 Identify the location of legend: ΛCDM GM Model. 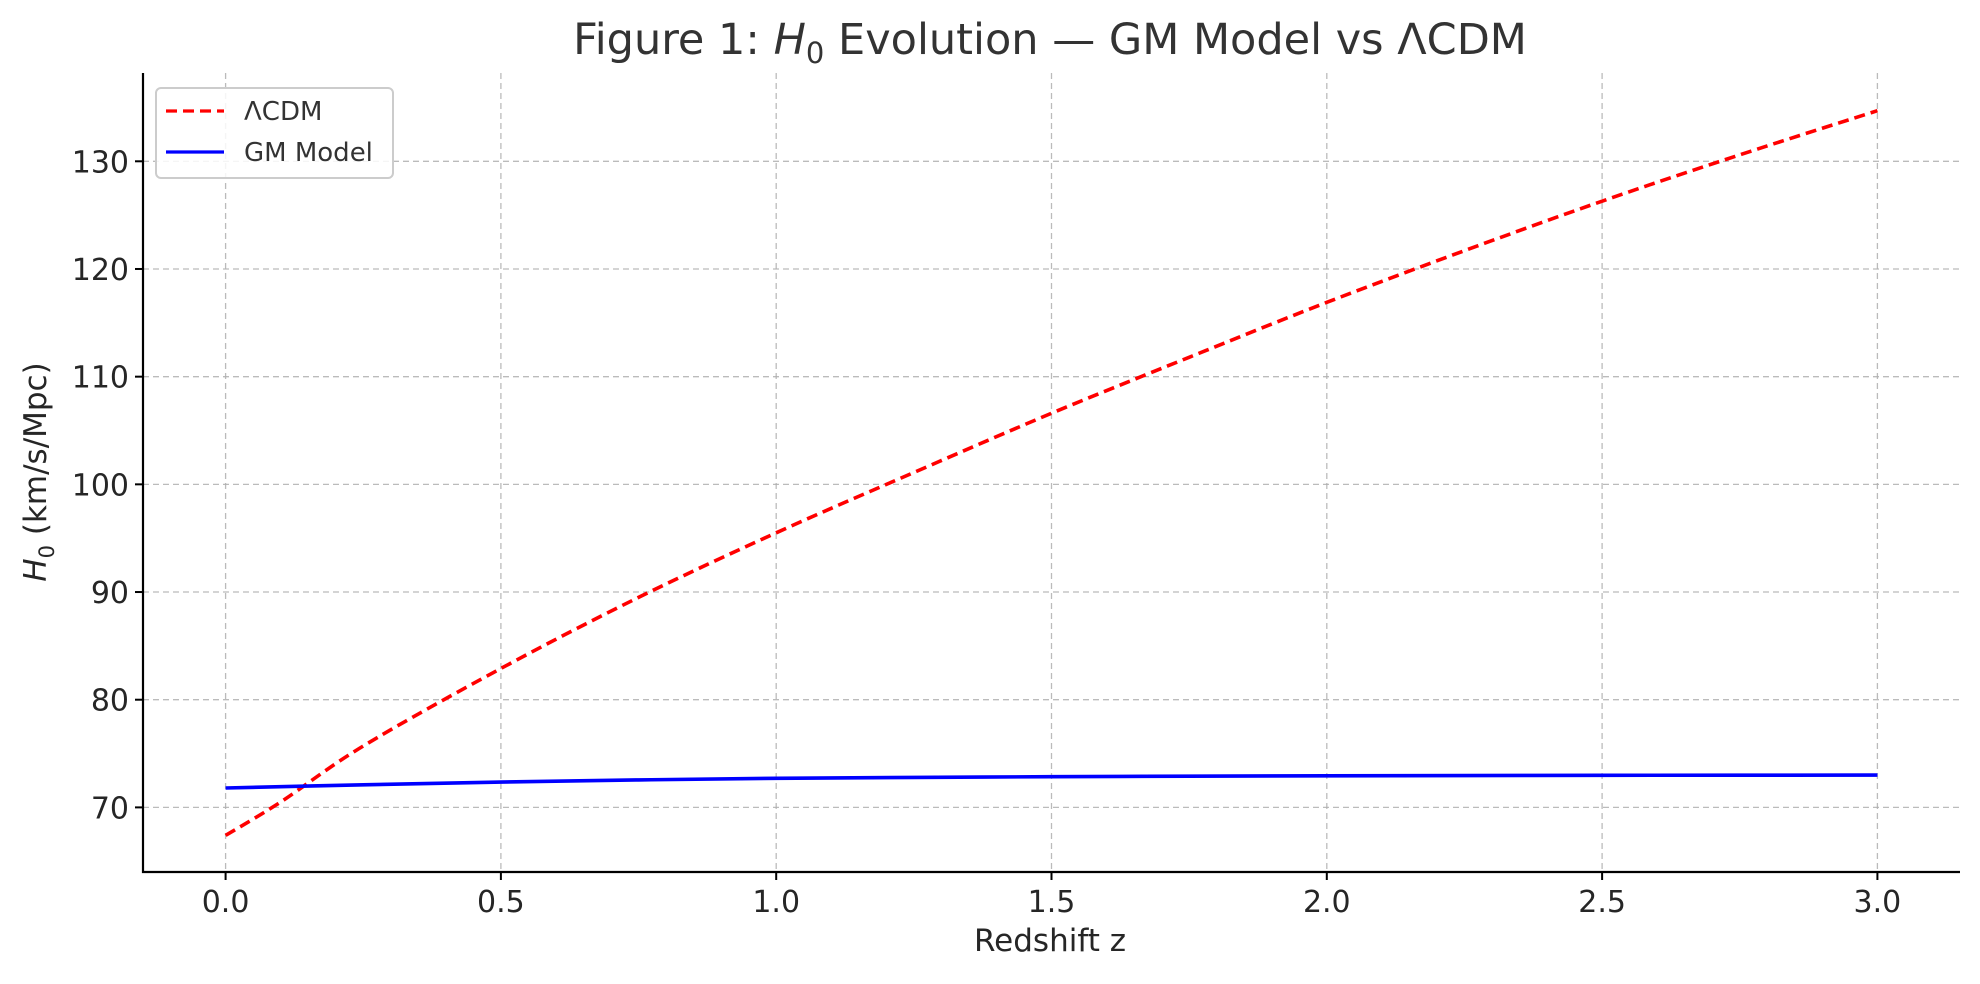
(274, 133).